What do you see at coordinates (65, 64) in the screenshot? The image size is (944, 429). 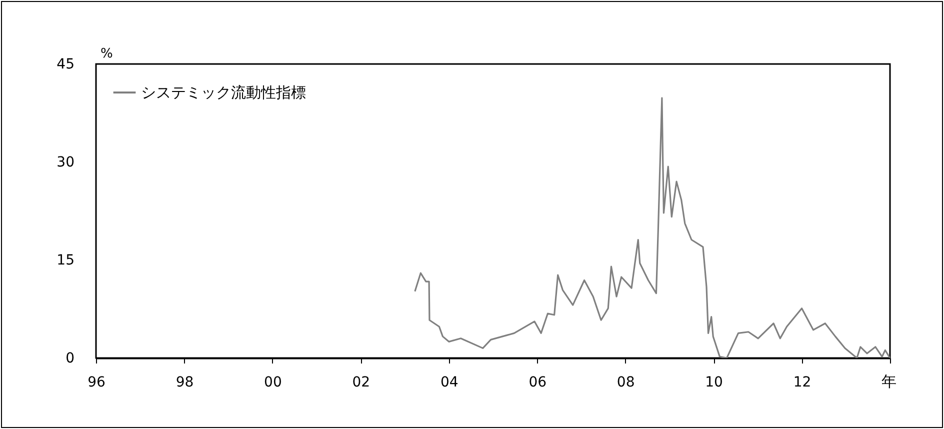 I see `y-tick-label: 45` at bounding box center [65, 64].